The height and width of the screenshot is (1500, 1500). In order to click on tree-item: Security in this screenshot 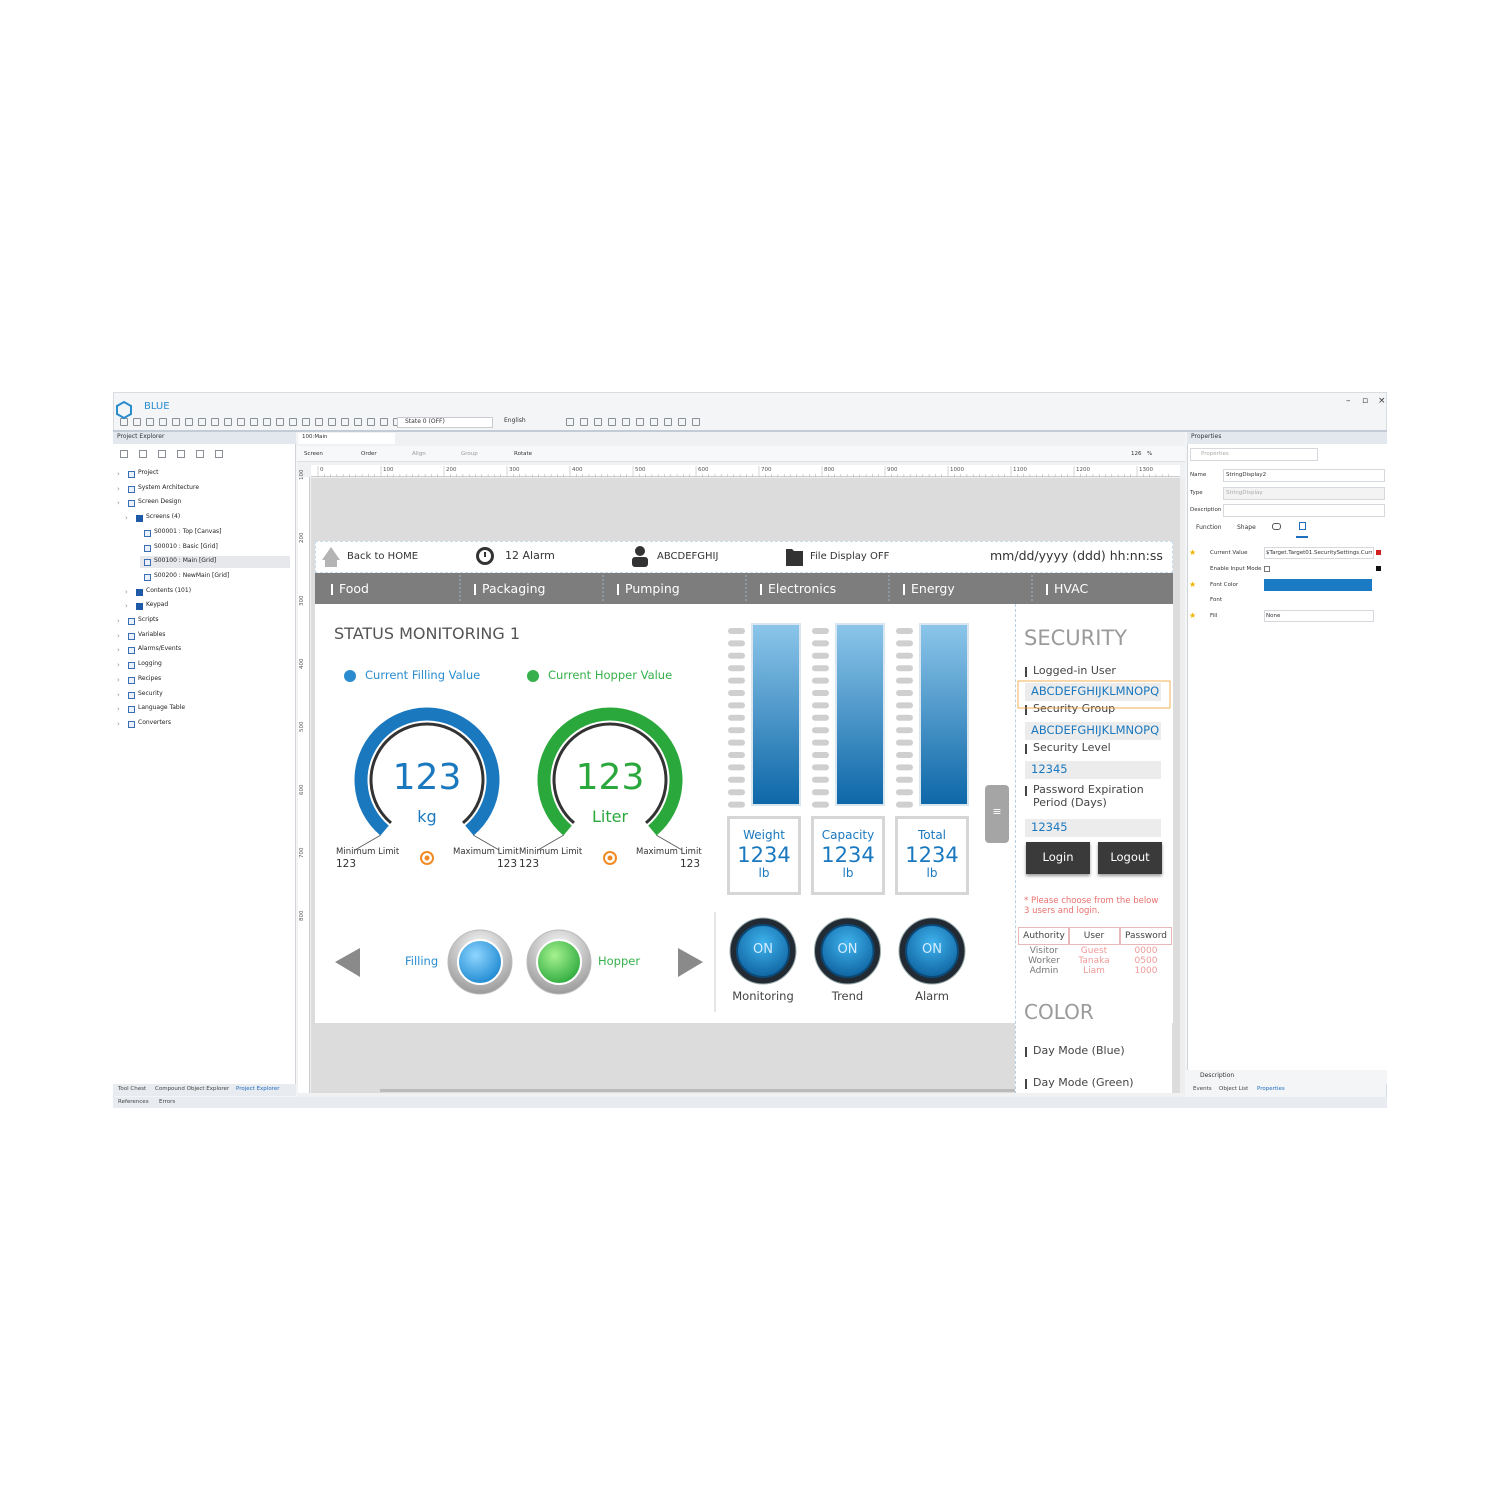, I will do `click(150, 693)`.